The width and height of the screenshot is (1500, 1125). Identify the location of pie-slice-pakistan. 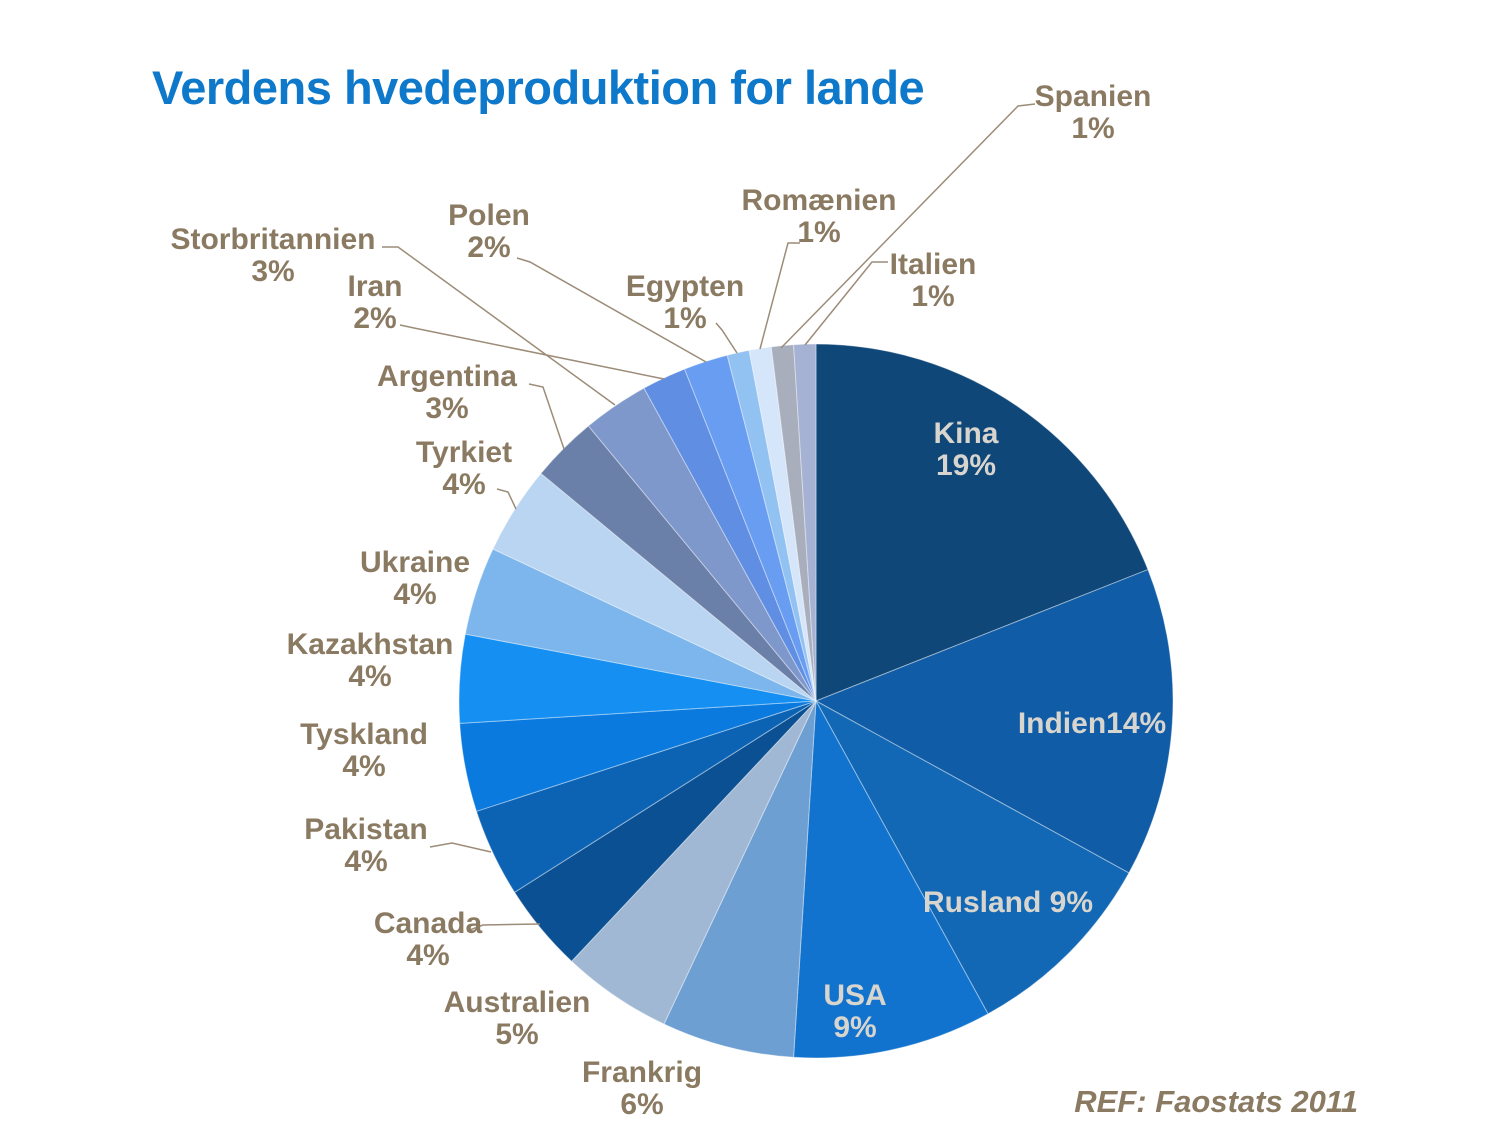
(646, 796).